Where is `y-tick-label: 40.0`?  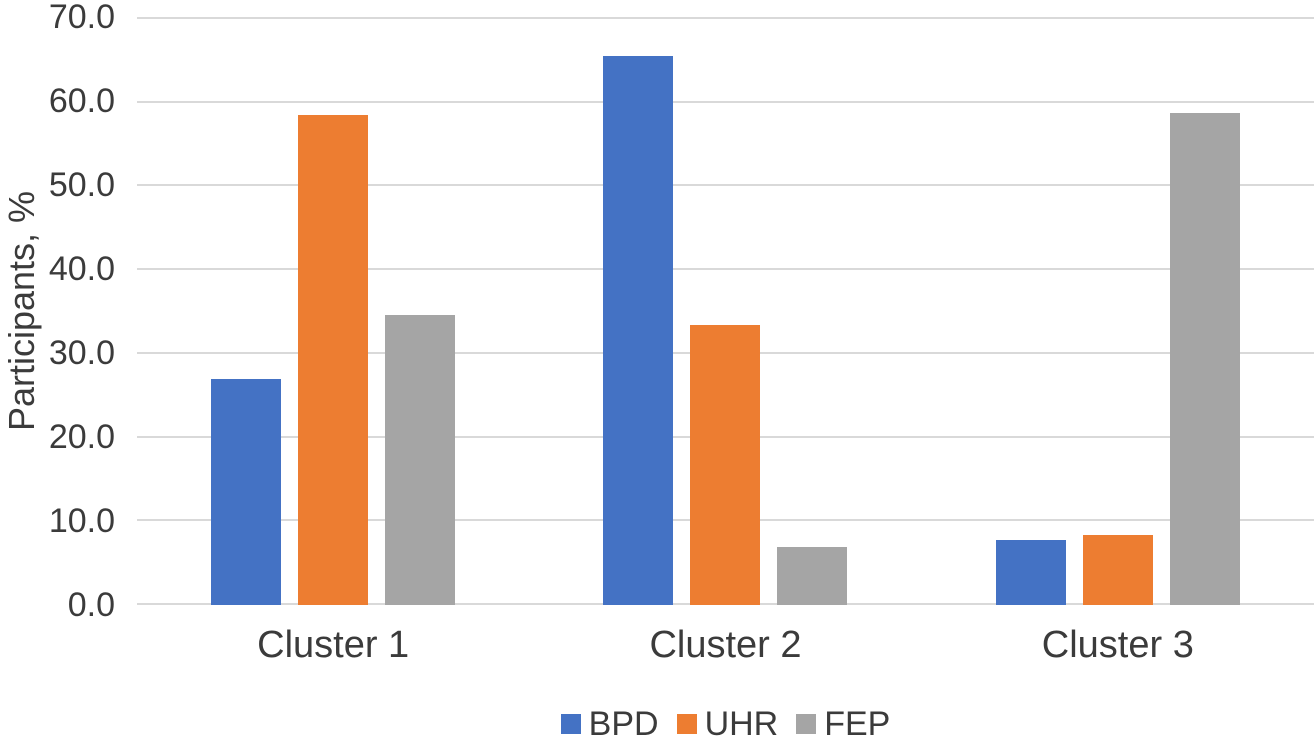 y-tick-label: 40.0 is located at coordinates (81, 269).